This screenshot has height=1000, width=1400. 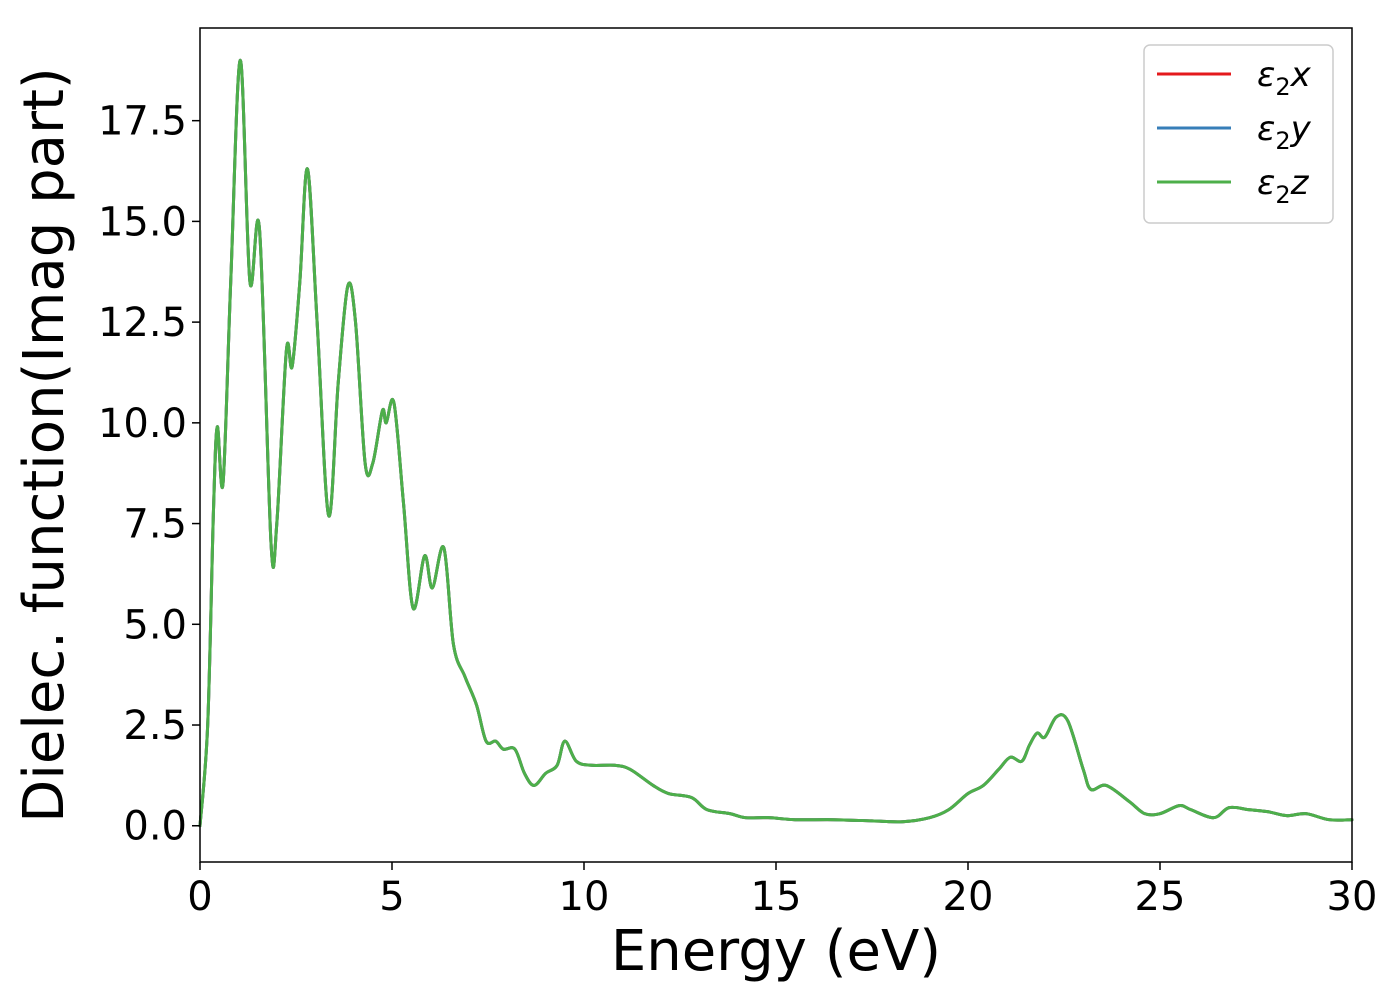 I want to click on y-tick-label: 5.0, so click(x=155, y=625).